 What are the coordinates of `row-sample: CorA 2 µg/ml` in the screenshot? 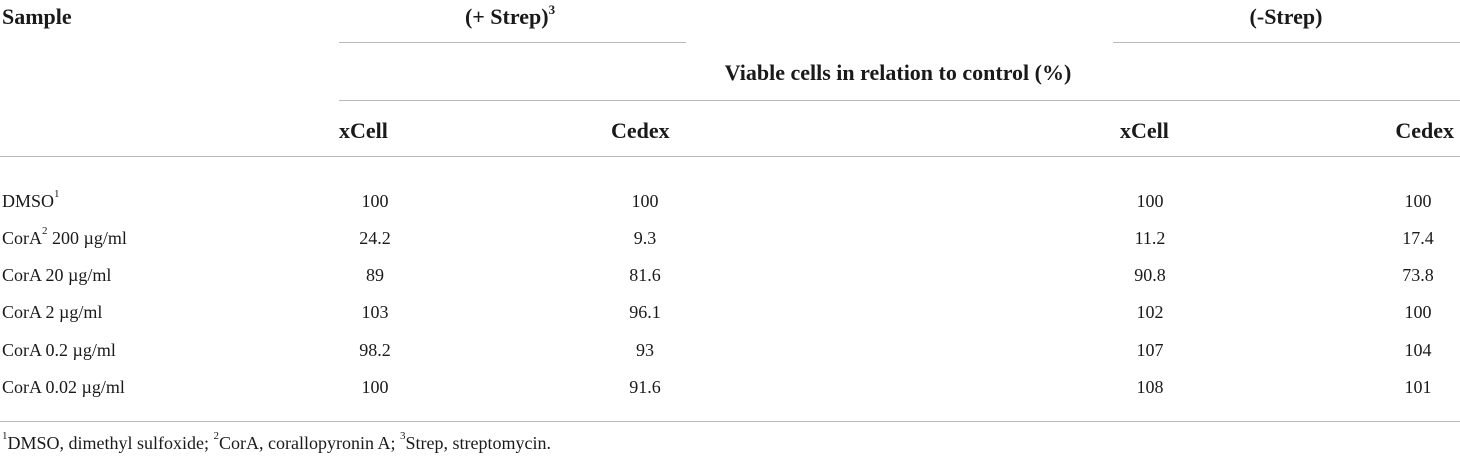 It's located at (52, 312).